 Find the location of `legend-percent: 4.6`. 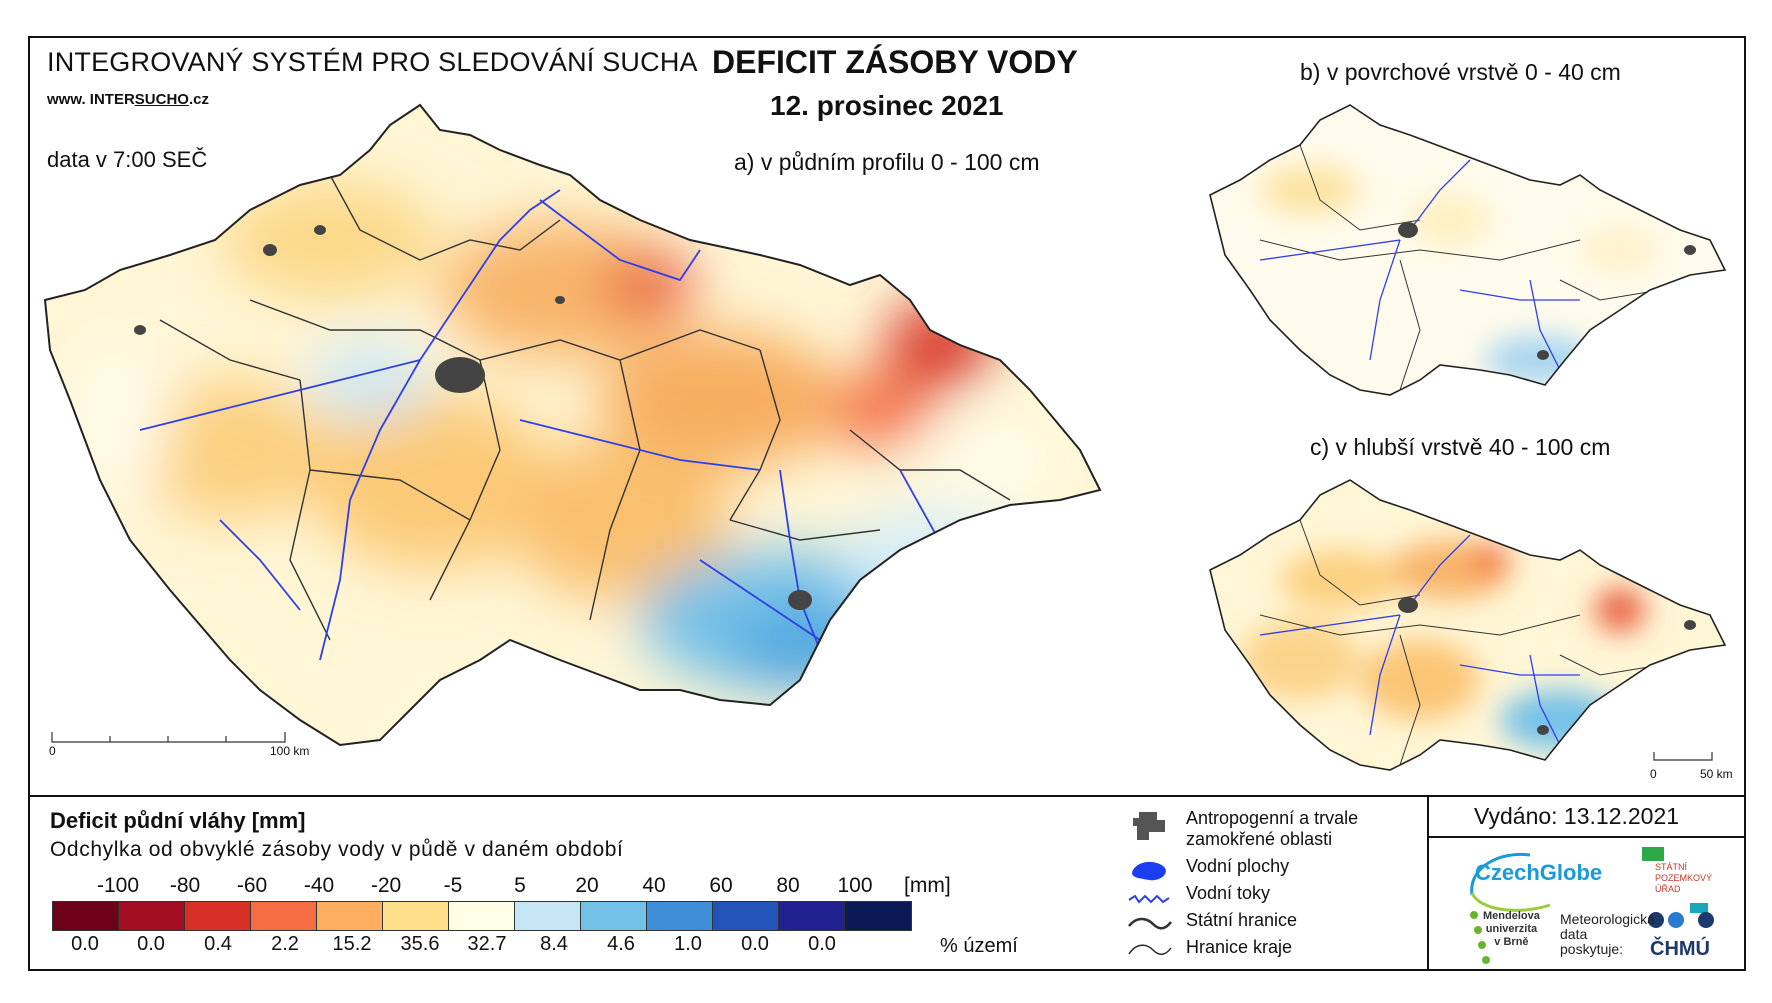

legend-percent: 4.6 is located at coordinates (621, 944).